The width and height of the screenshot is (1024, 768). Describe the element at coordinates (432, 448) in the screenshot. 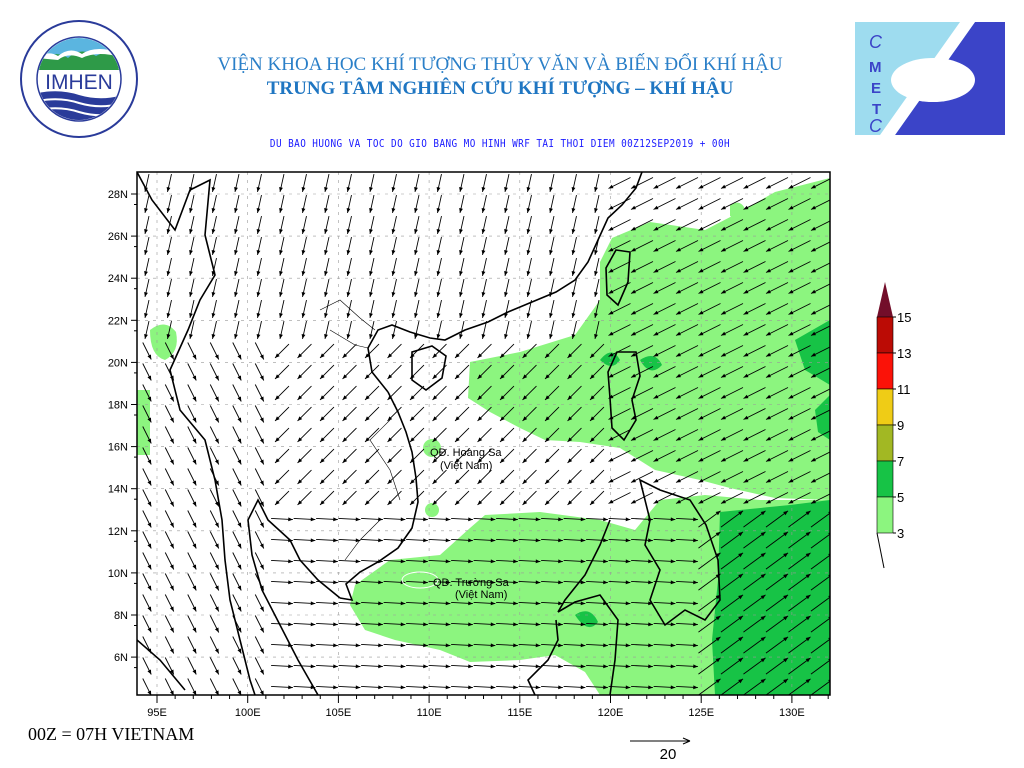

I see `shading-3-5-patch` at that location.